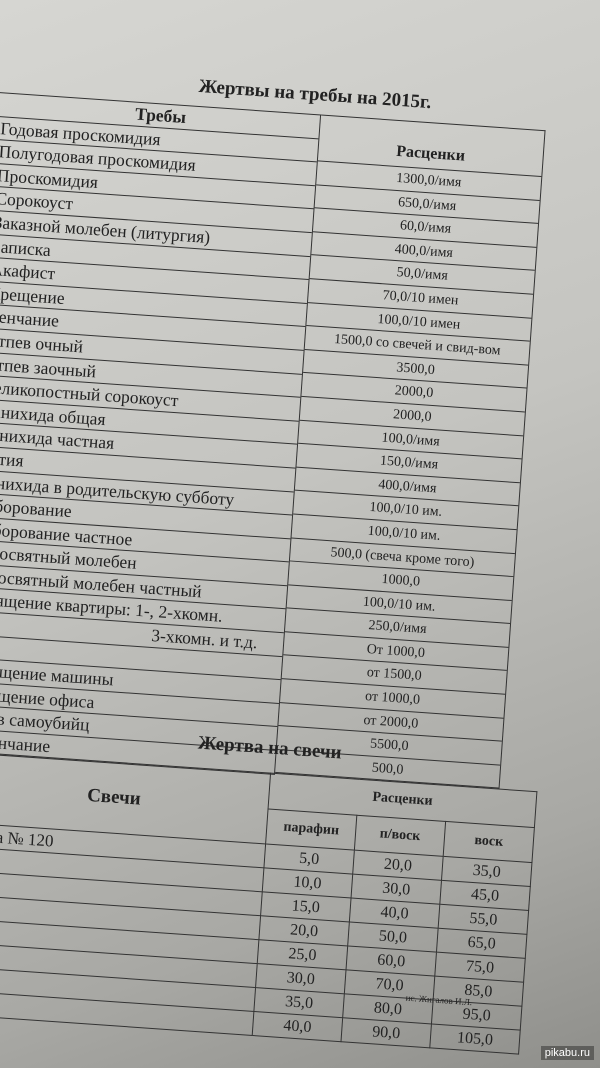  I want to click on wax-price: 105,0, so click(475, 1039).